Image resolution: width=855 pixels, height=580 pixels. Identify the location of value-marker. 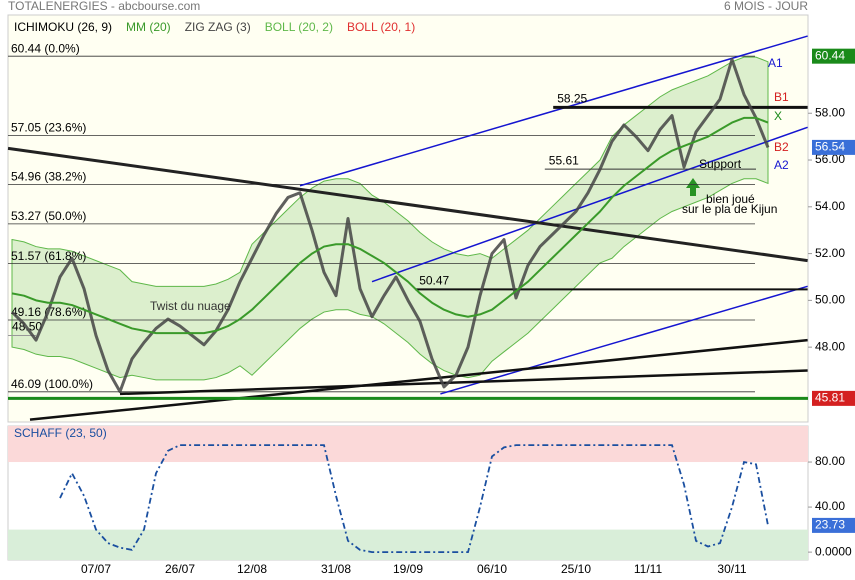
(833, 525).